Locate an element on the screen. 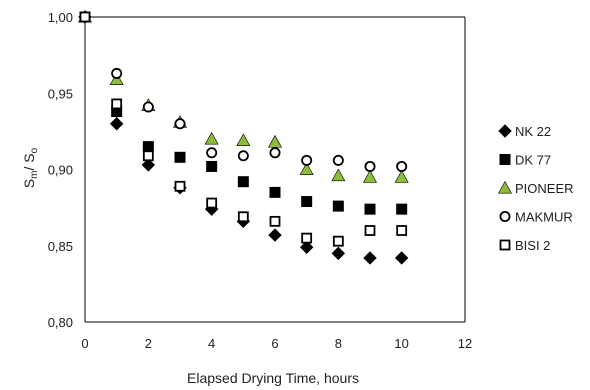 Image resolution: width=590 pixels, height=390 pixels. legend-entry: NK 22 is located at coordinates (524, 131).